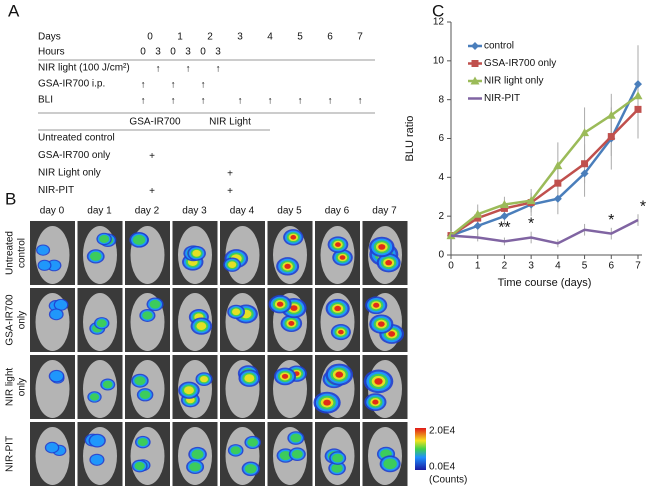  I want to click on y-tick-label: 10, so click(439, 60).